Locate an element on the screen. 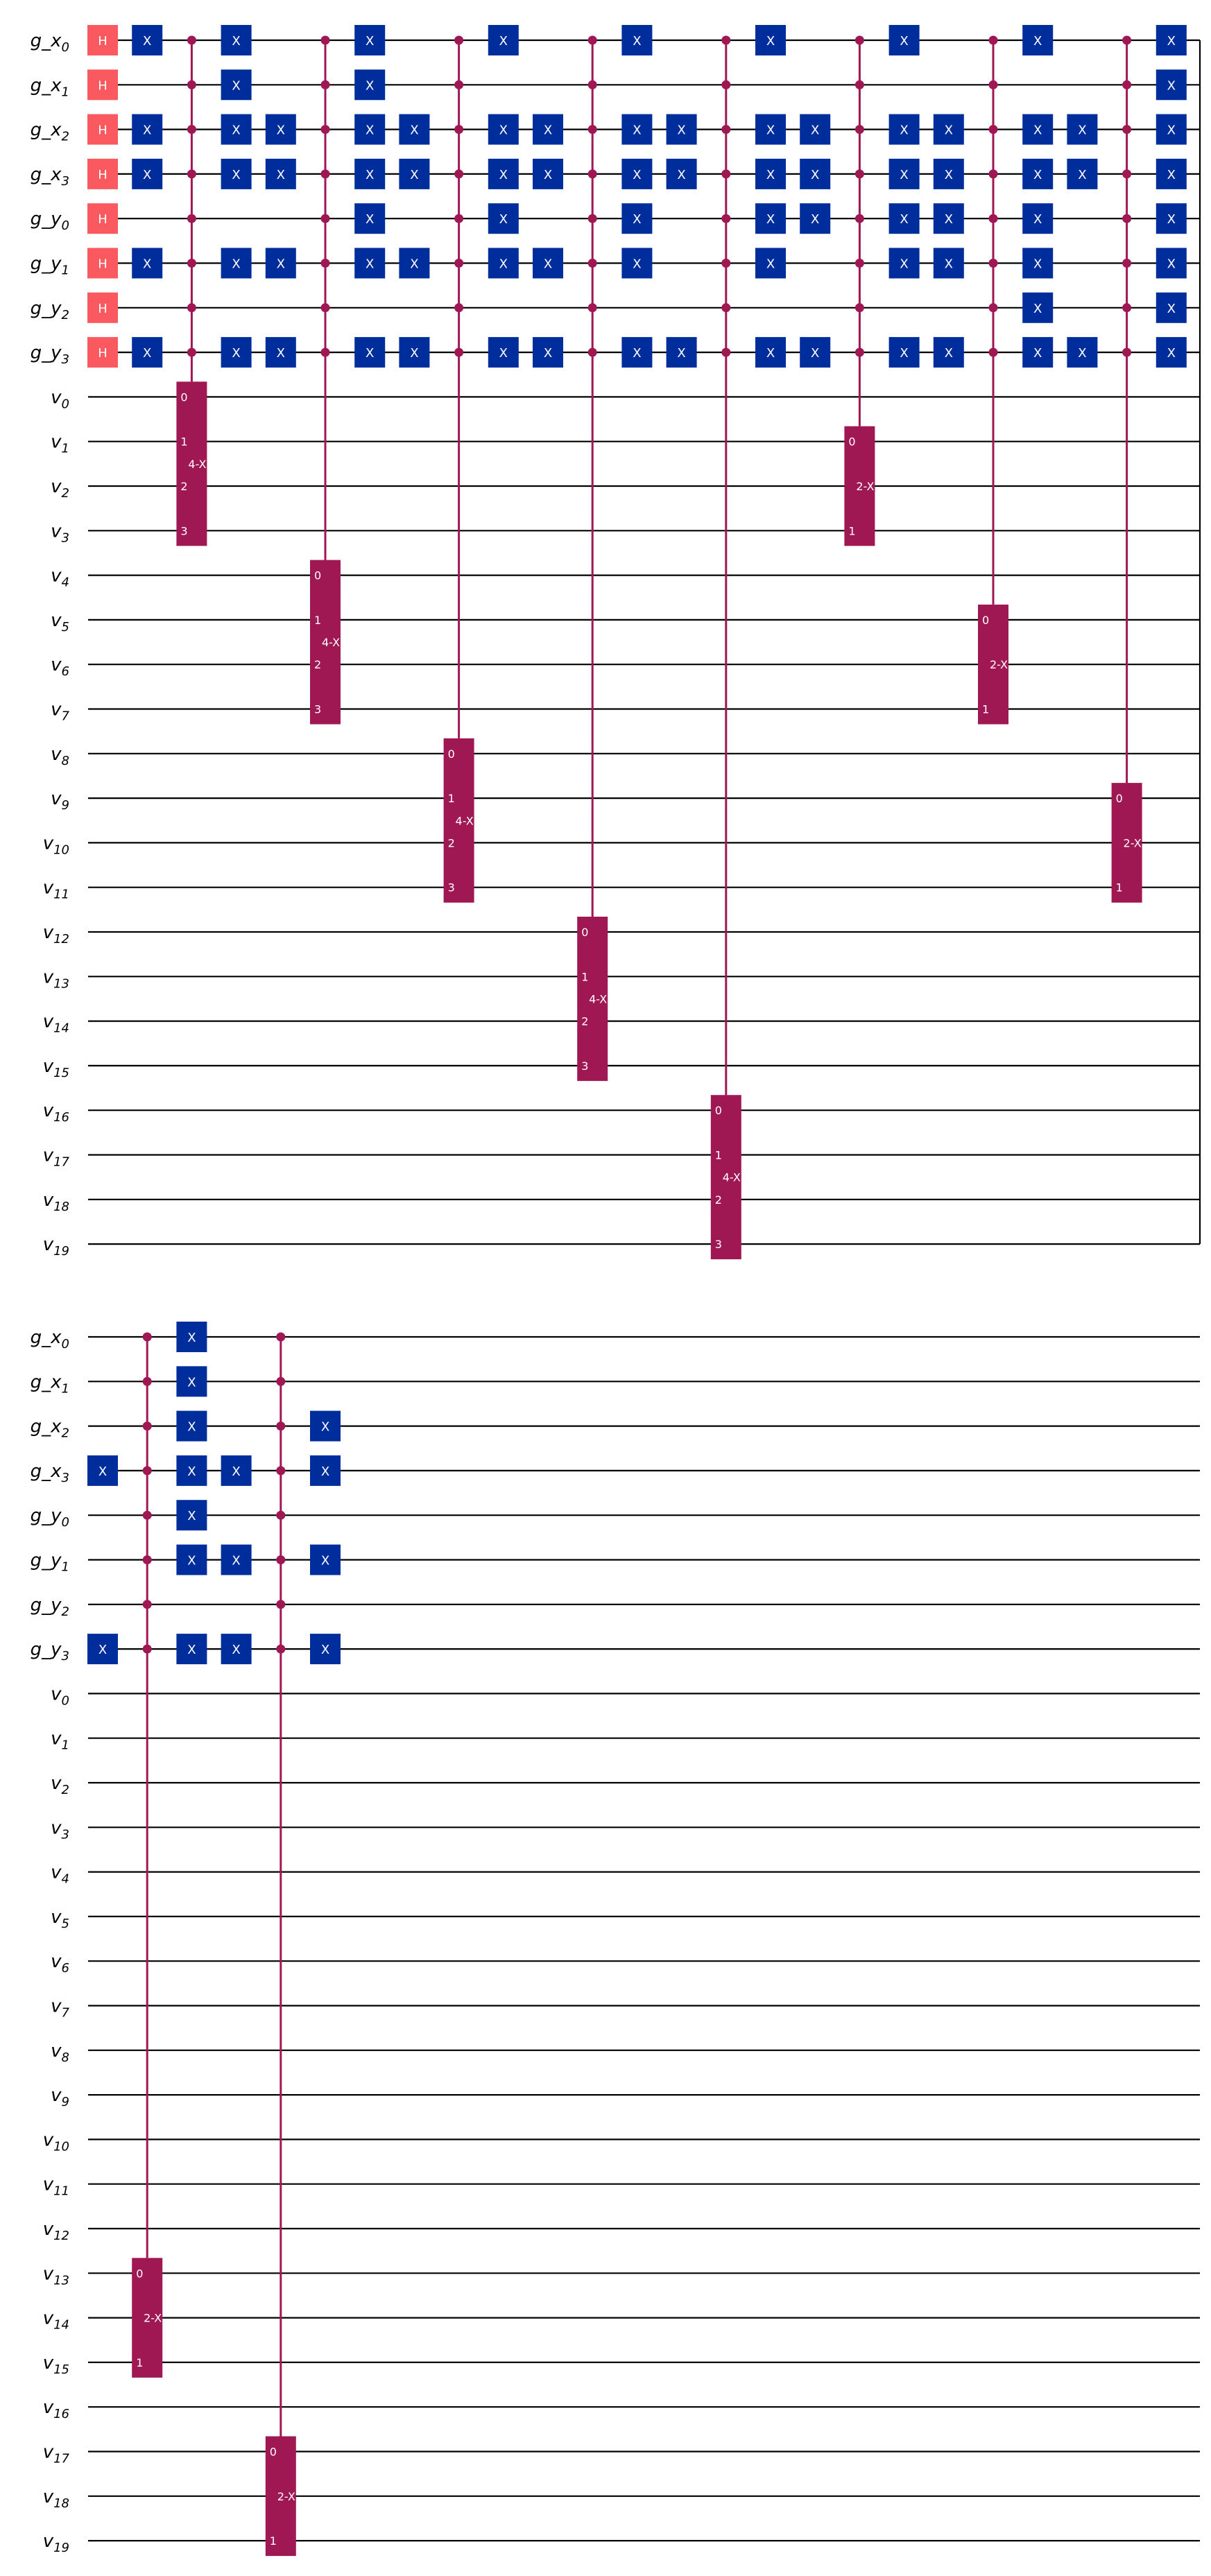 The image size is (1211, 2576). qubit-label: v15 is located at coordinates (56, 2365).